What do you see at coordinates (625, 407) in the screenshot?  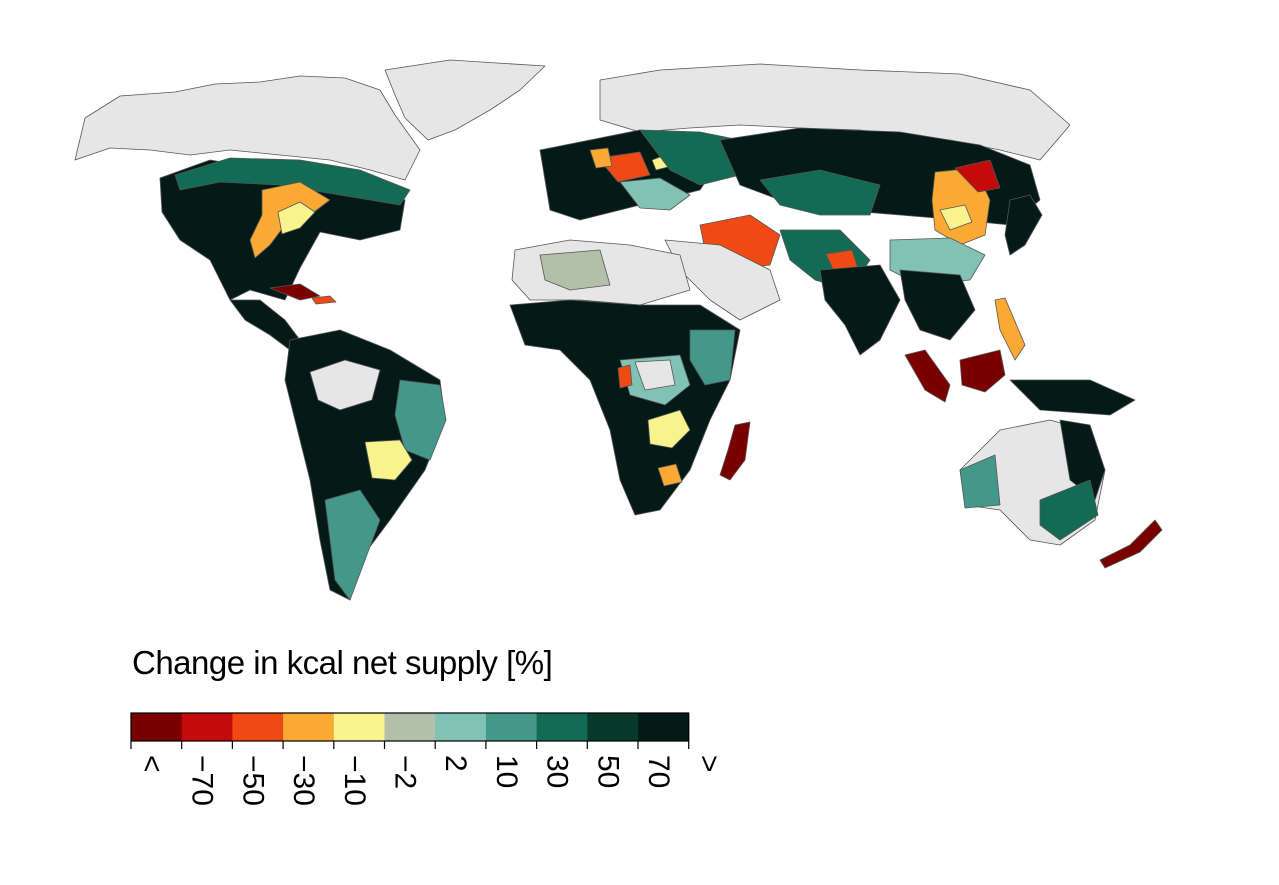 I see `africa-region` at bounding box center [625, 407].